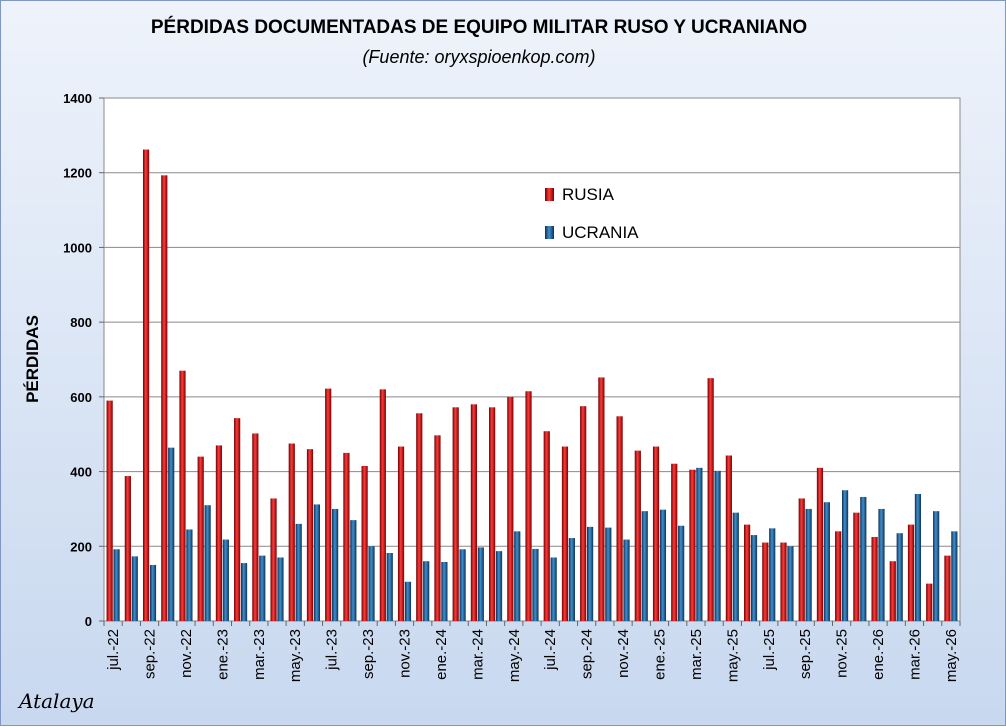  I want to click on y-axis-label: PÉRDIDAS, so click(32, 359).